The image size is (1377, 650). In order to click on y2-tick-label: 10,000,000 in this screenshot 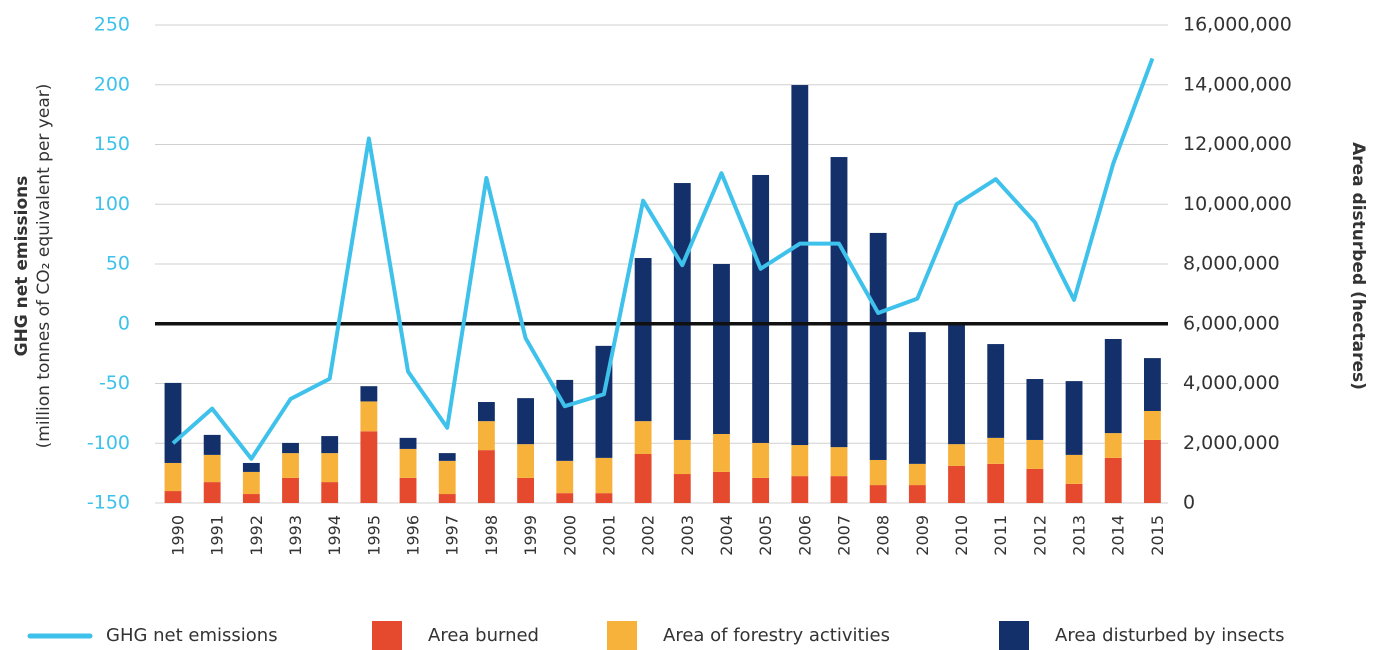, I will do `click(1237, 204)`.